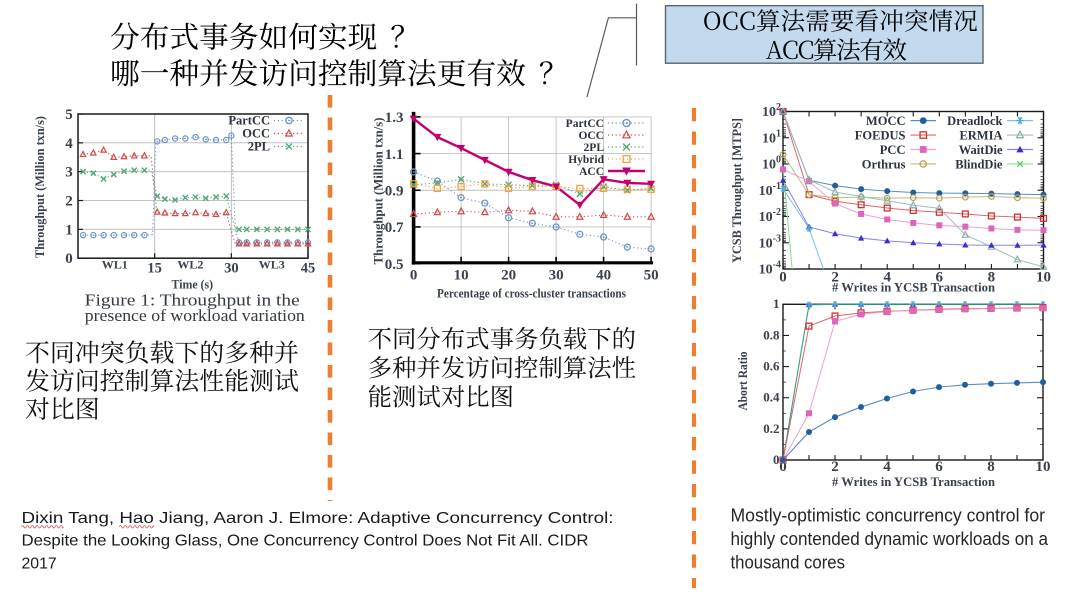 The height and width of the screenshot is (593, 1080). I want to click on svg-text: 10⁰, so click(771, 164).